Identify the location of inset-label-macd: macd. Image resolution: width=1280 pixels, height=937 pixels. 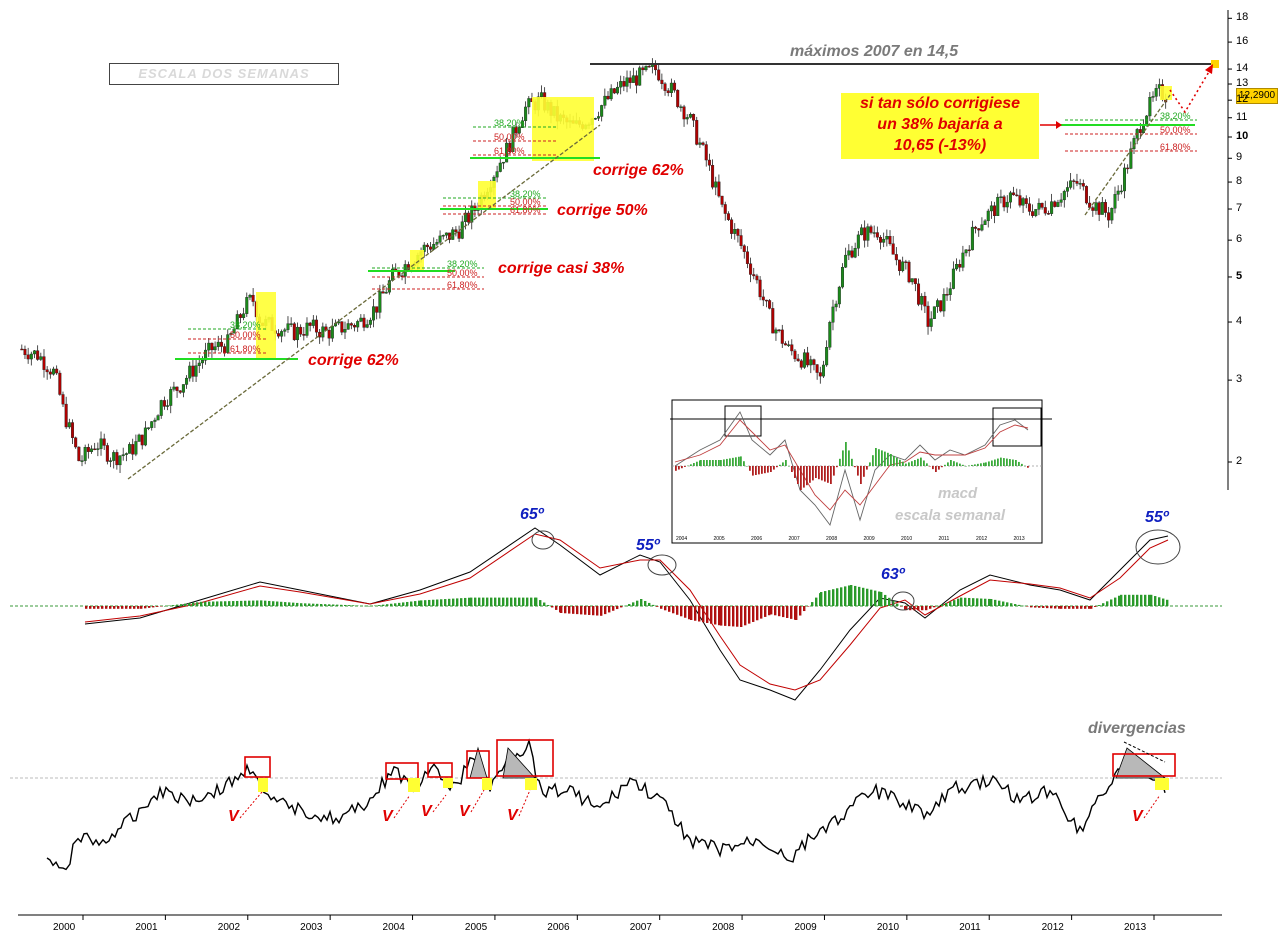
(958, 493).